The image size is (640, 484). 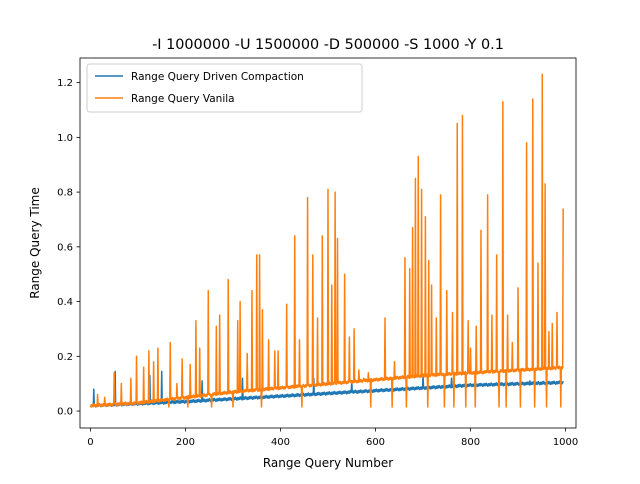 What do you see at coordinates (65, 302) in the screenshot?
I see `y-tick-label: 0.4` at bounding box center [65, 302].